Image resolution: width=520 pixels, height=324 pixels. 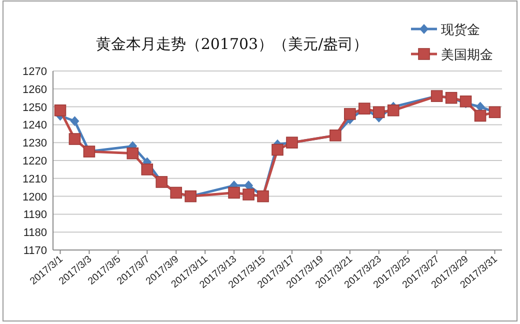 I want to click on chart-title: 黄金本月走势（201703）（美元/盎司）, so click(x=232, y=44).